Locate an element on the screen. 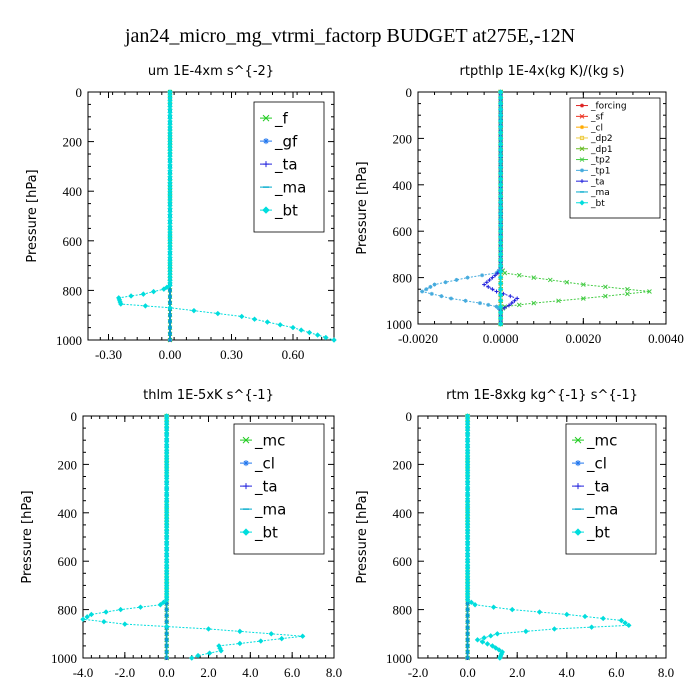 The height and width of the screenshot is (700, 700). panel-title: um 1E-4xm s^{-2} is located at coordinates (211, 71).